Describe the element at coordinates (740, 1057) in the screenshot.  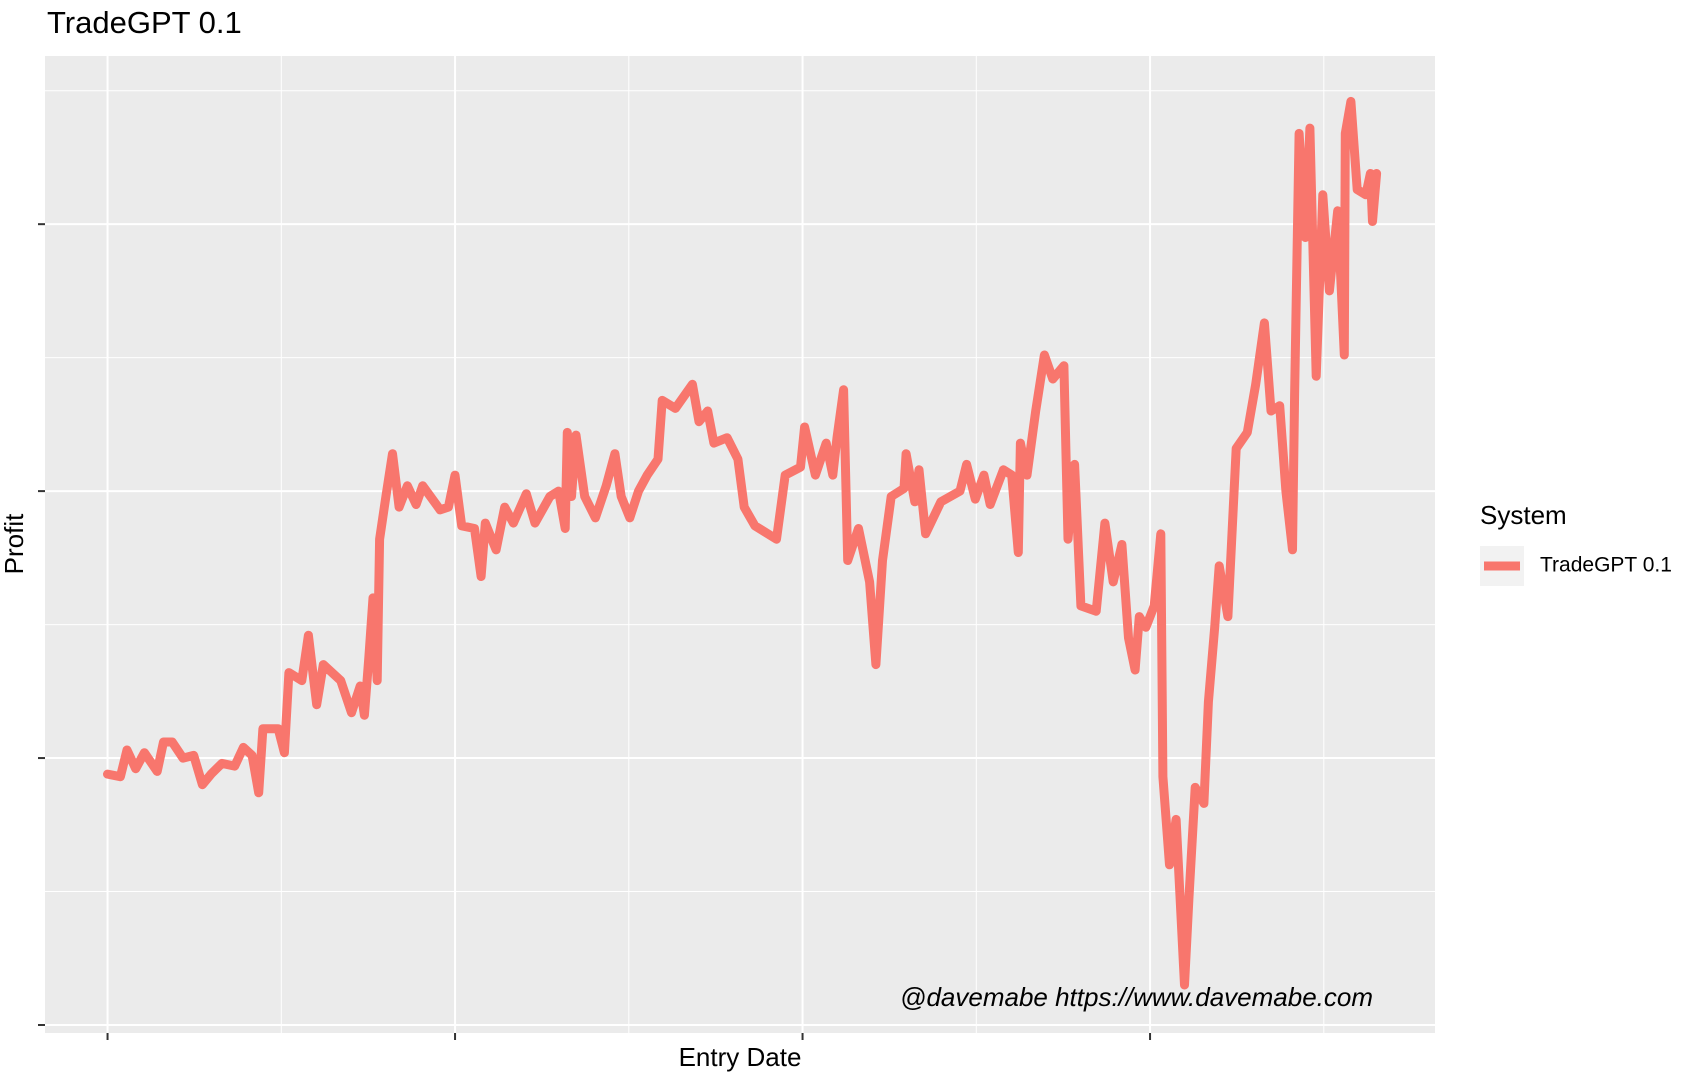
I see `x-axis-title: Entry Date` at that location.